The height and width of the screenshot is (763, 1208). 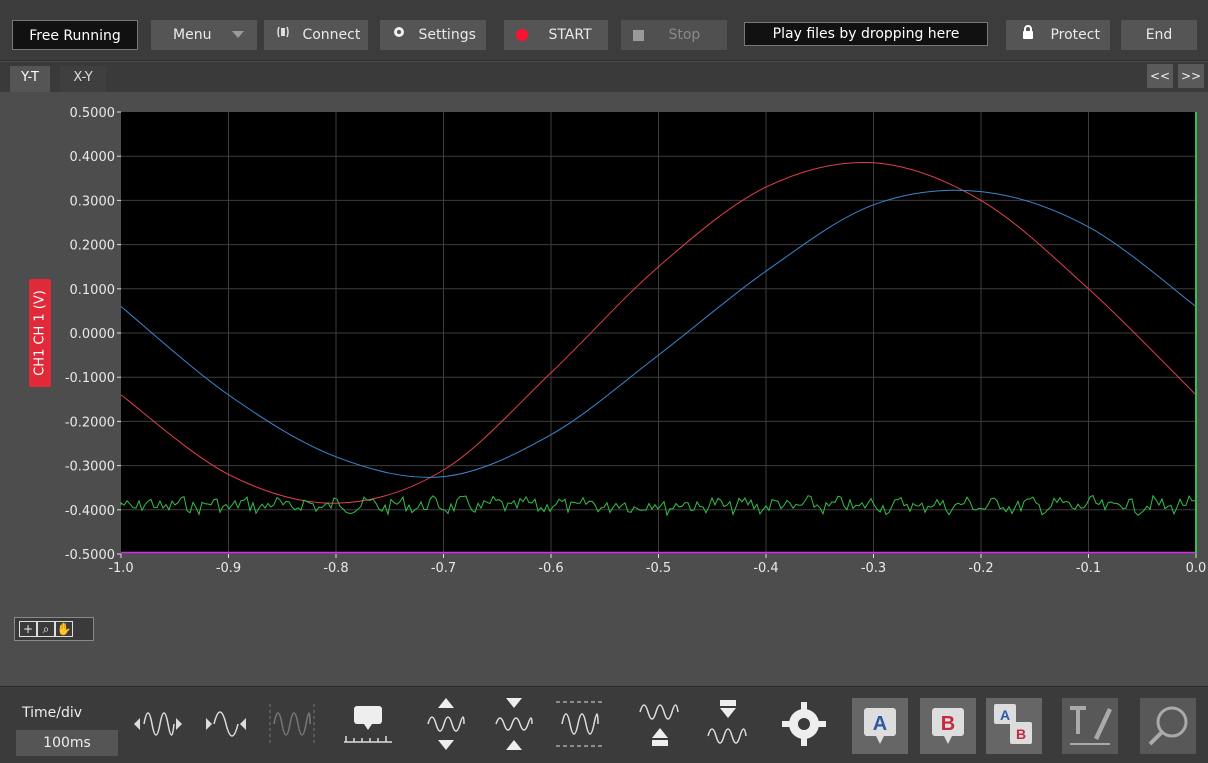 What do you see at coordinates (237, 35) in the screenshot?
I see `chevron-down-icon` at bounding box center [237, 35].